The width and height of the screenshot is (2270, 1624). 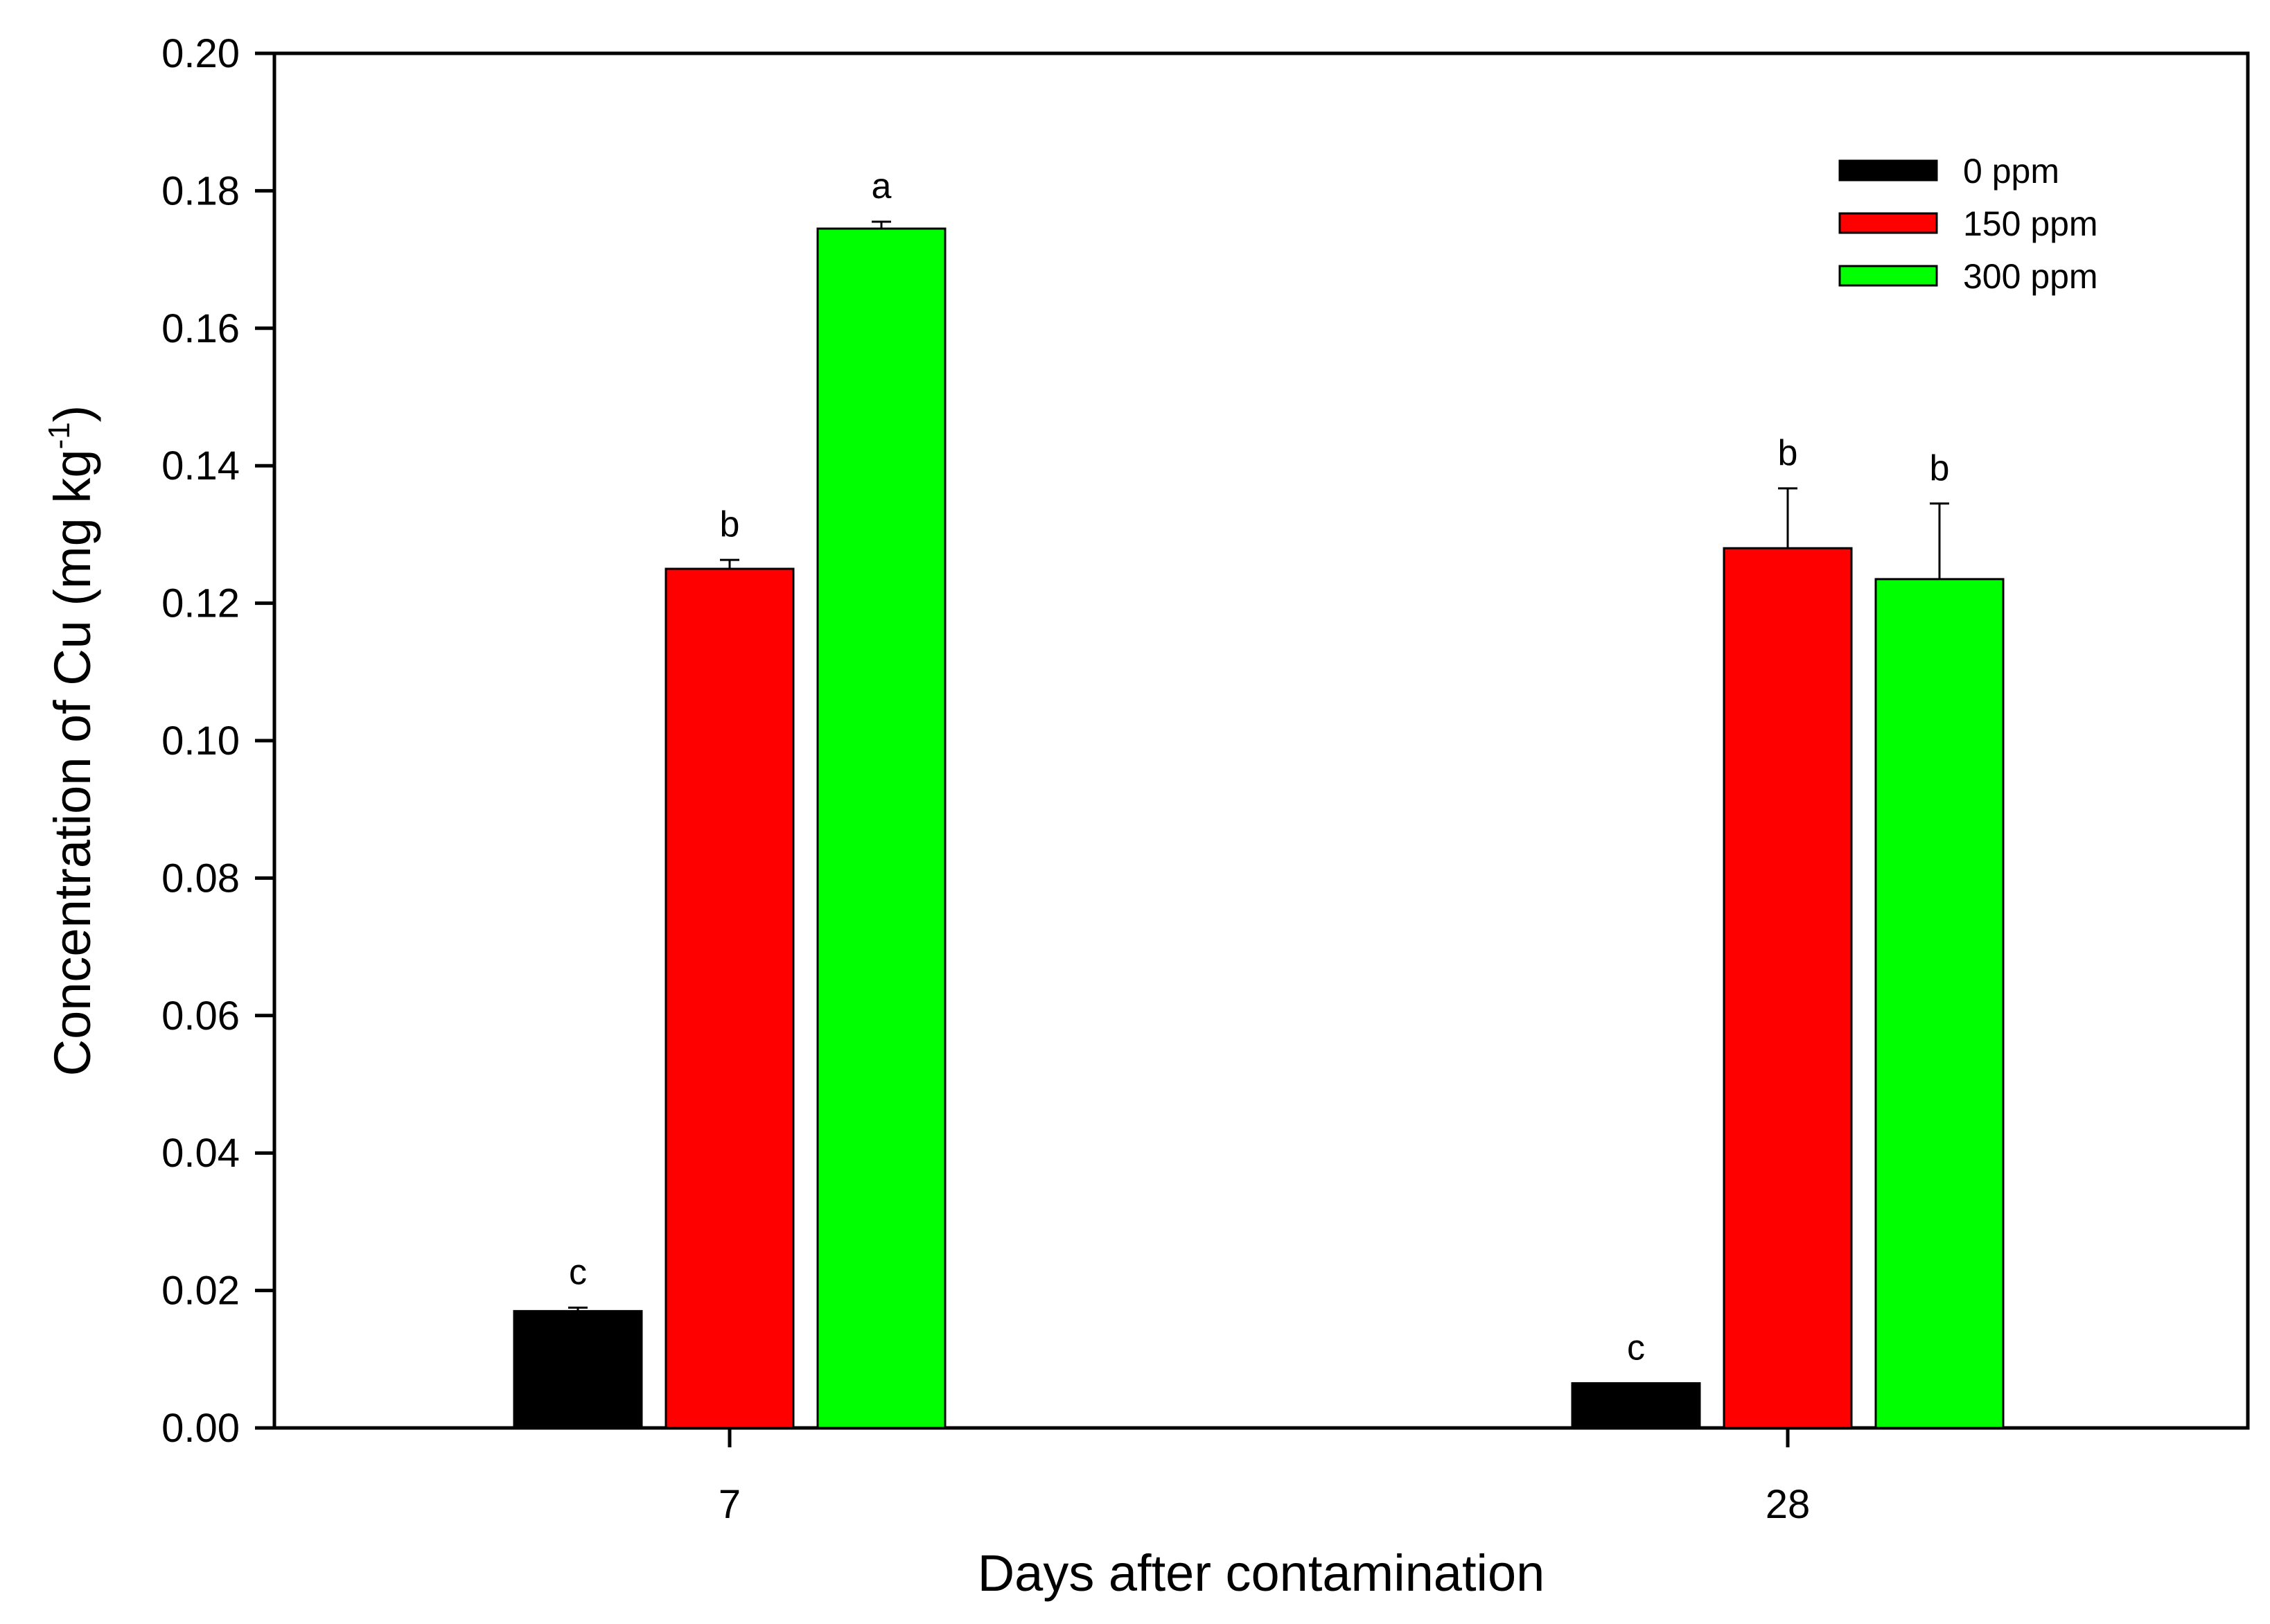 What do you see at coordinates (59, 435) in the screenshot?
I see `y-axis-title-superscript: -1` at bounding box center [59, 435].